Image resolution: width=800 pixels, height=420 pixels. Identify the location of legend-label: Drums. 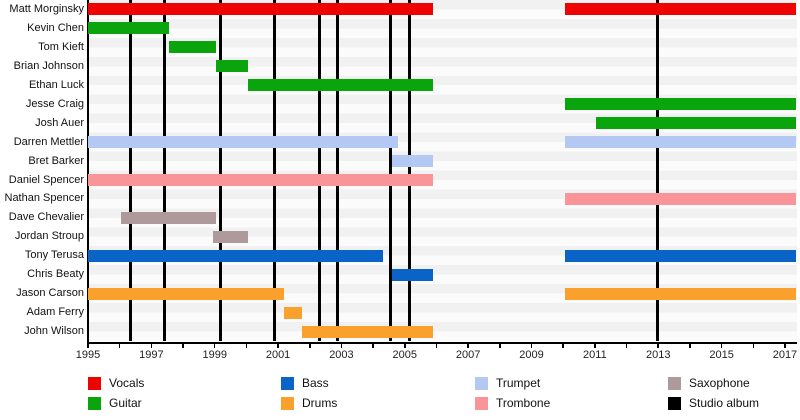
(320, 403).